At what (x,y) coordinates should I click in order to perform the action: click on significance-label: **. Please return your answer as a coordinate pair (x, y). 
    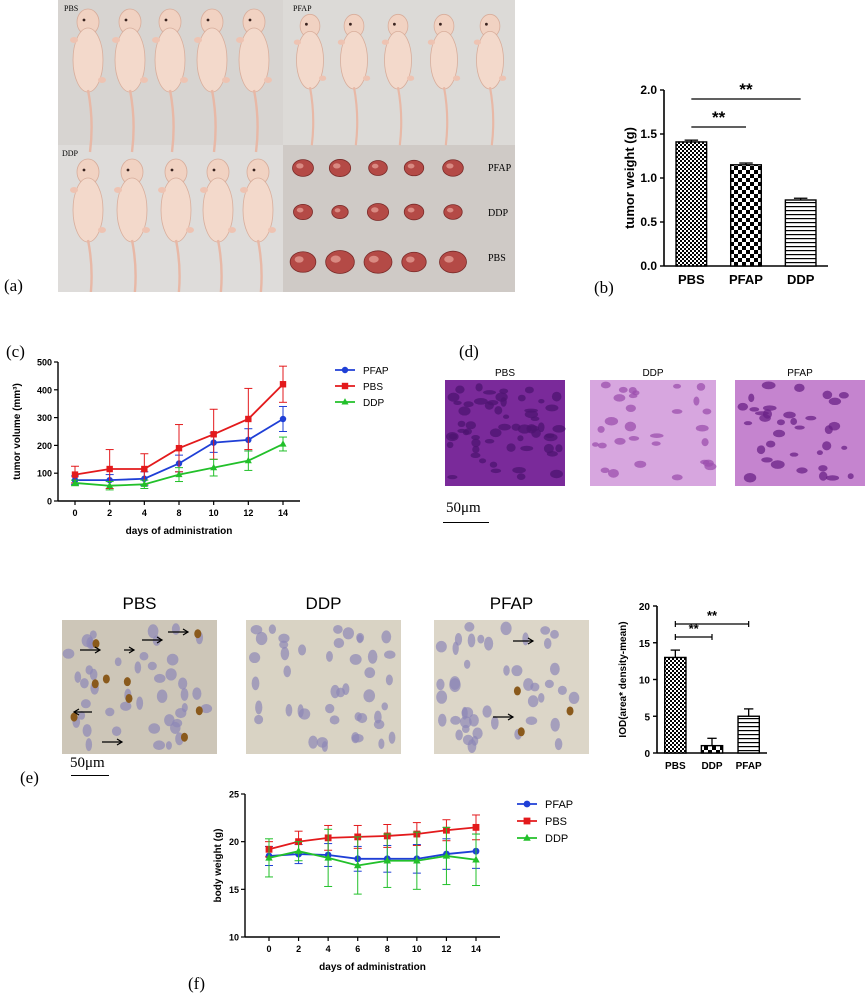
    Looking at the image, I should click on (719, 117).